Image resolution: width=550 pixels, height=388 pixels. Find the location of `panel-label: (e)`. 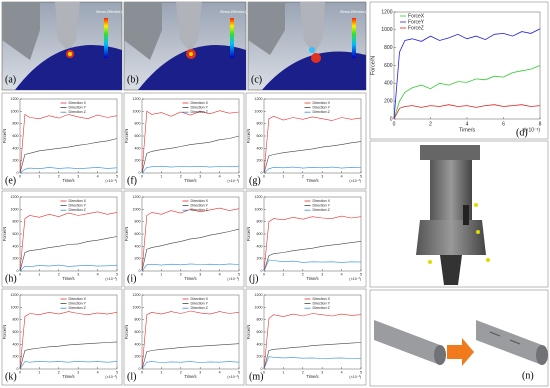

panel-label: (e) is located at coordinates (10, 180).